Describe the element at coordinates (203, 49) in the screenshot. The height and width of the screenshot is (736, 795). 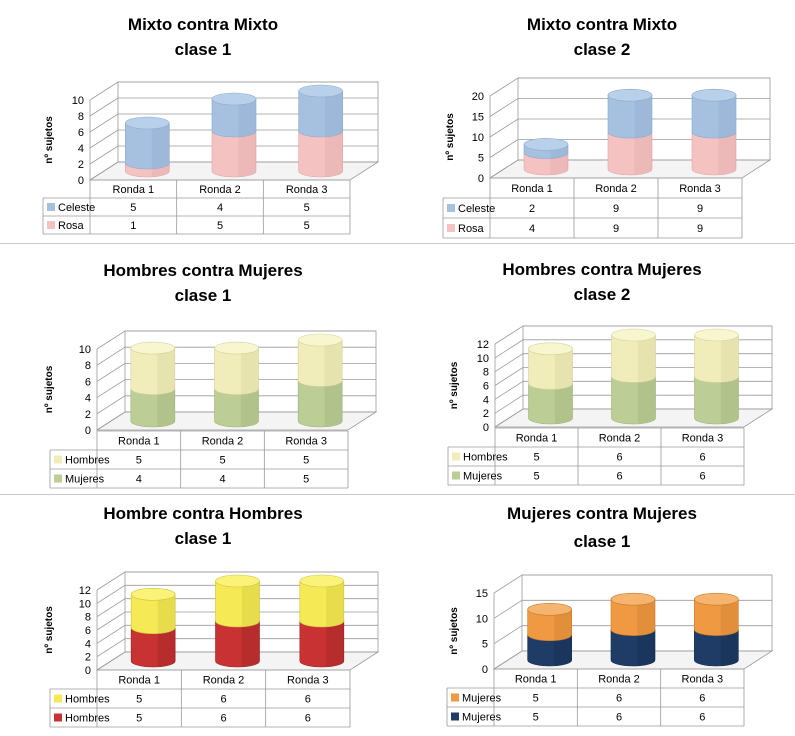
I see `chart-subtitle: clase 1` at that location.